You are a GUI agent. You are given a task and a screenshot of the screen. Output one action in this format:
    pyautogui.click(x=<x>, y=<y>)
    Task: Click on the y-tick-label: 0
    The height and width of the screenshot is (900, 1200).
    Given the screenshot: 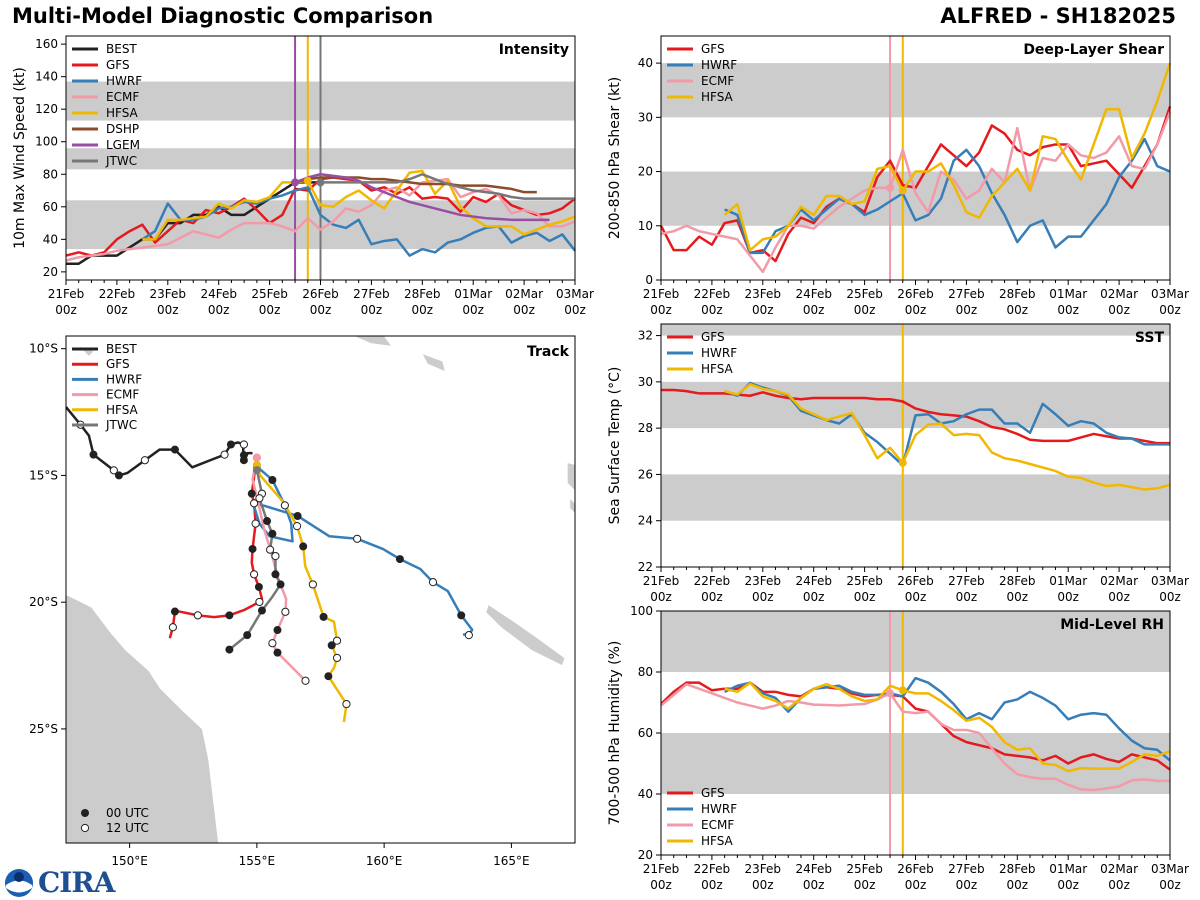 What is the action you would take?
    pyautogui.click(x=649, y=280)
    